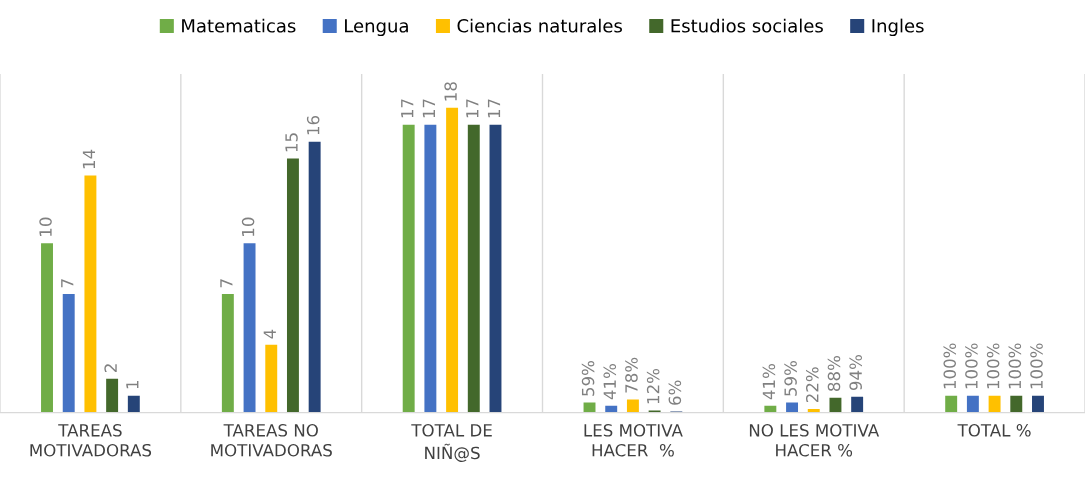 This screenshot has height=477, width=1085. Describe the element at coordinates (89, 159) in the screenshot. I see `data-label: 14` at that location.